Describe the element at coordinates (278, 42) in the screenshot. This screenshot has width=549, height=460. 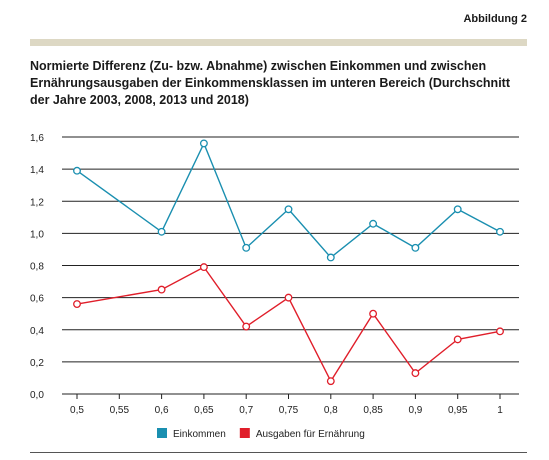
I see `top-rule` at that location.